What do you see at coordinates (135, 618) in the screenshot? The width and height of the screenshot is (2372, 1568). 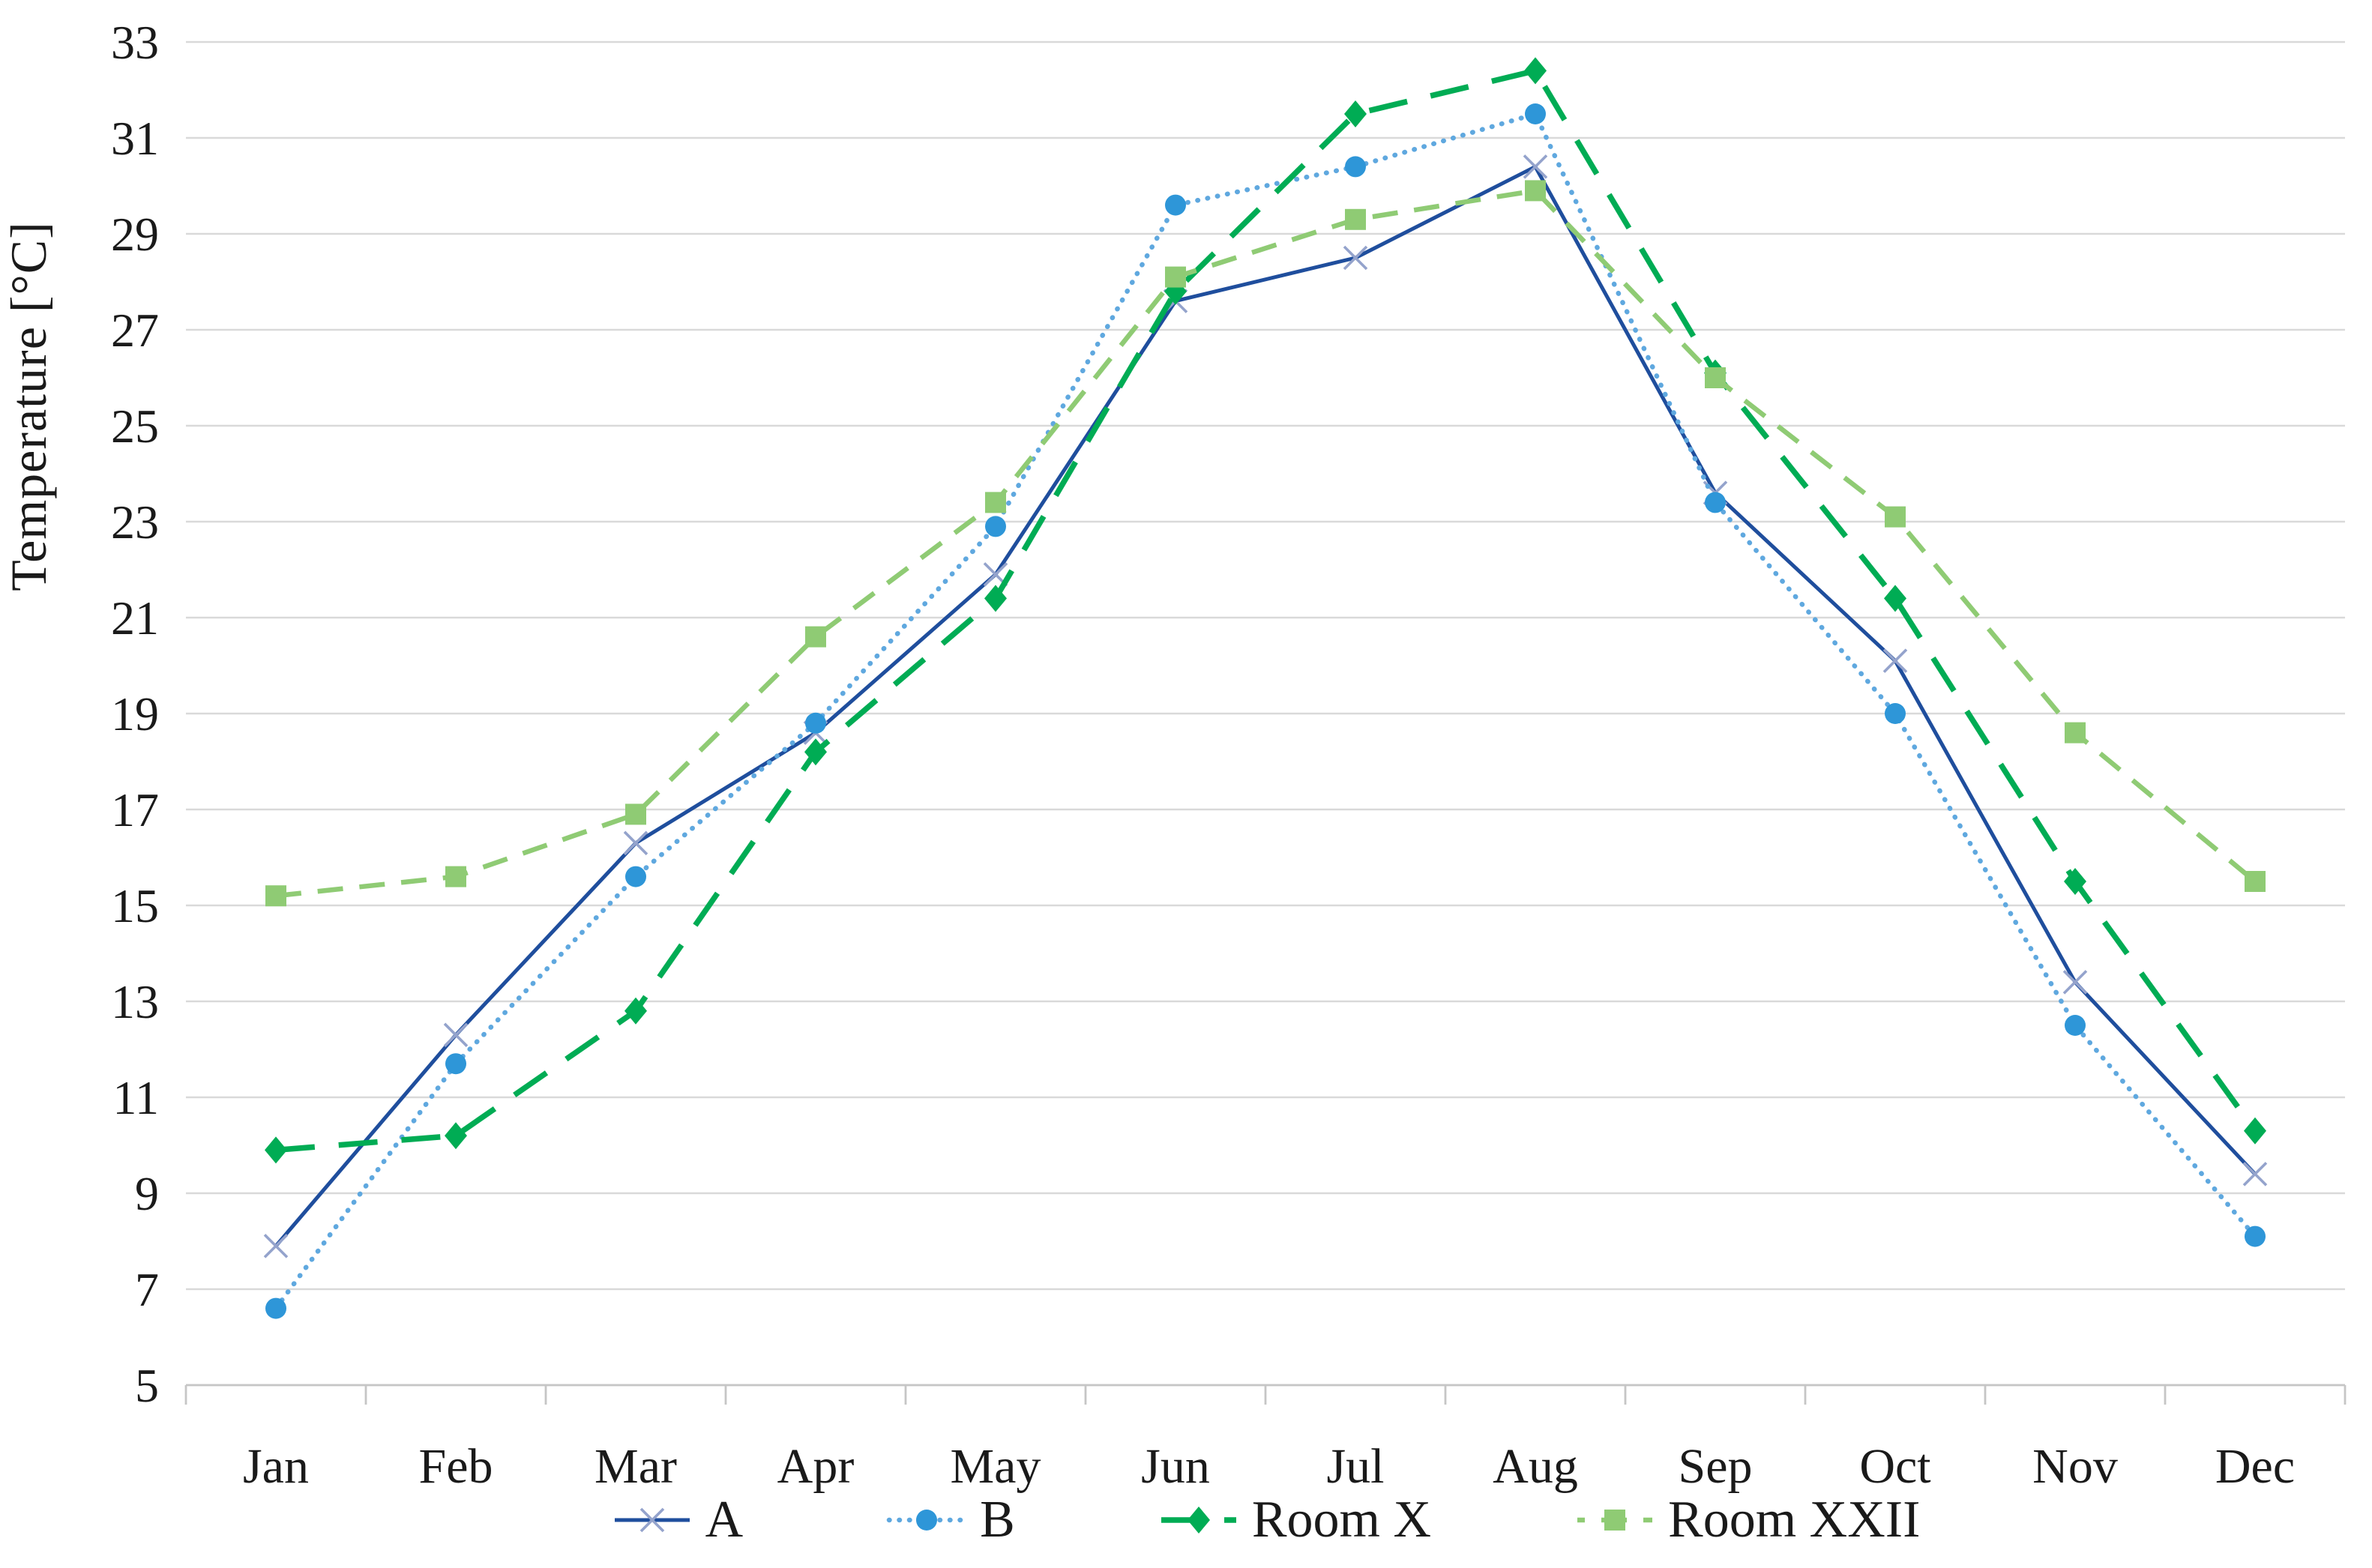 I see `y-tick-label: 21` at bounding box center [135, 618].